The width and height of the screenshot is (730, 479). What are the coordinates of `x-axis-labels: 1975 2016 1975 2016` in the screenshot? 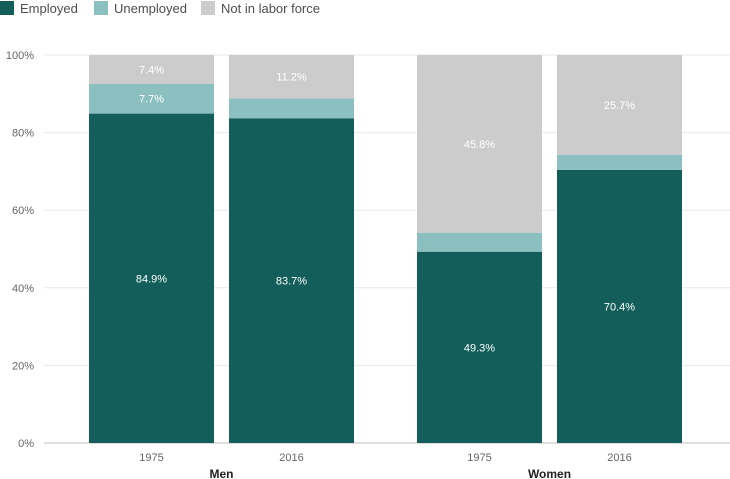 It's located at (385, 458).